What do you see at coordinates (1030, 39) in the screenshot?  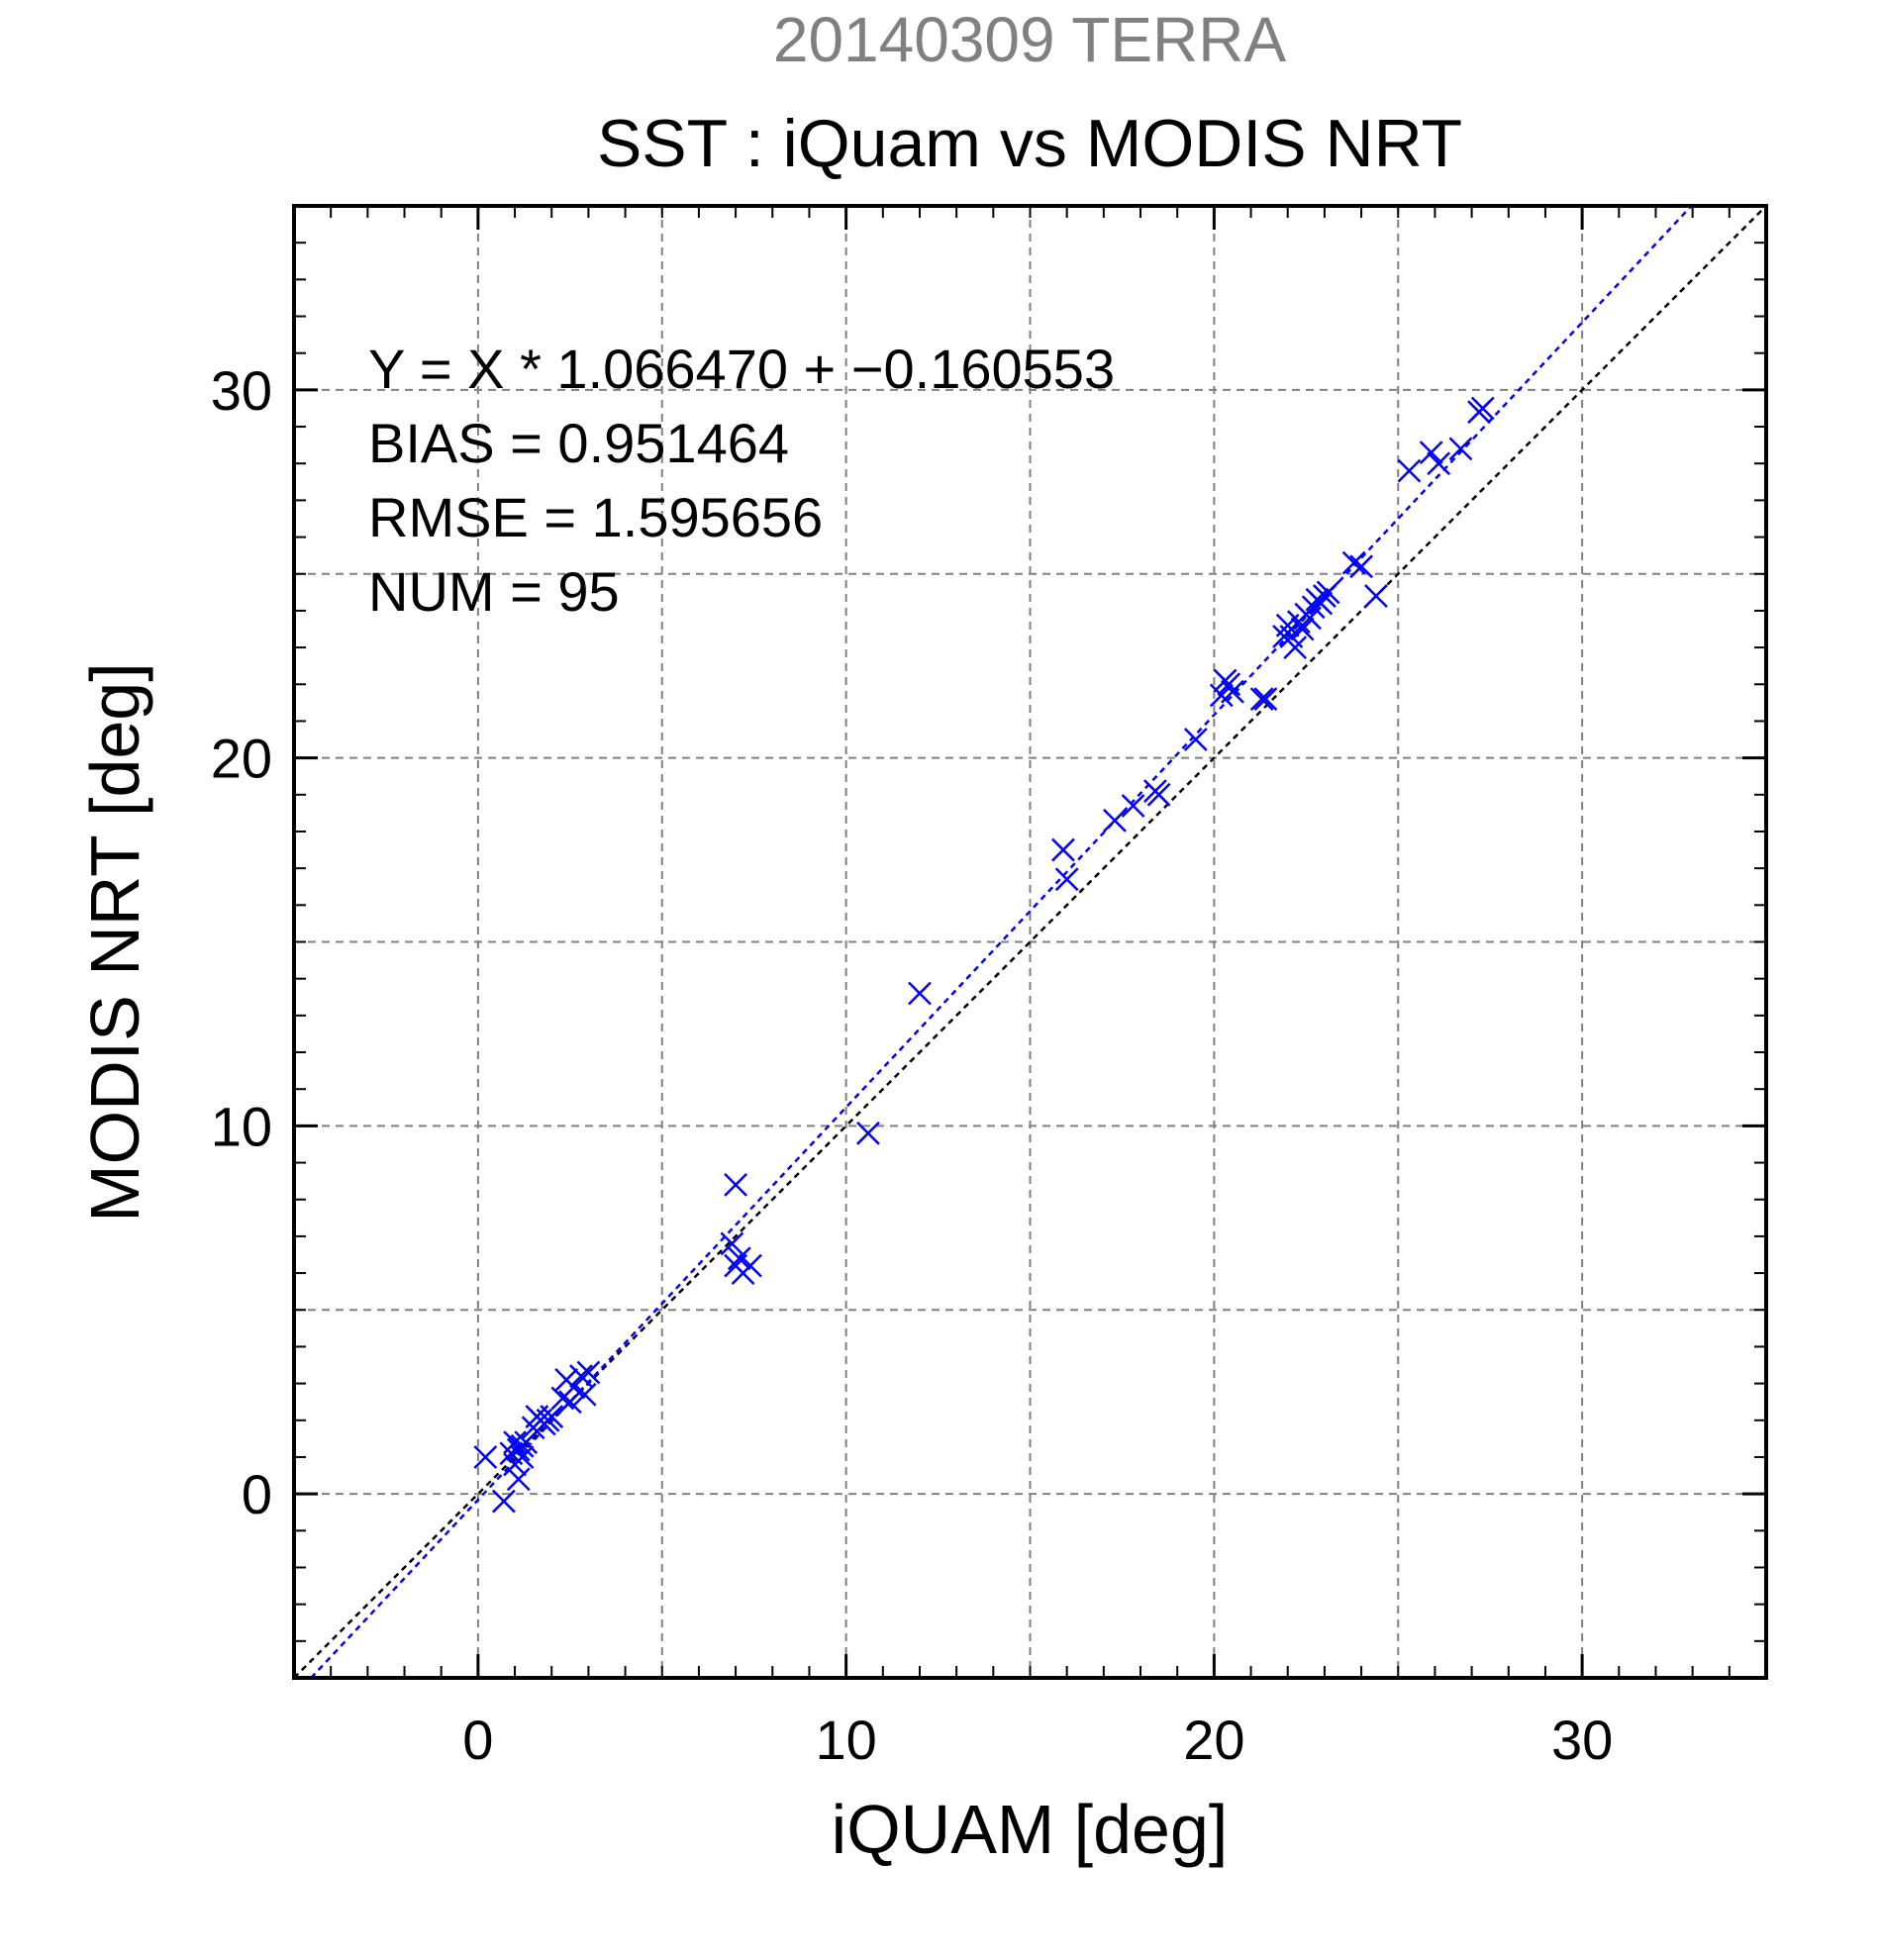 I see `chart-date-title: 20140309 TERRA` at bounding box center [1030, 39].